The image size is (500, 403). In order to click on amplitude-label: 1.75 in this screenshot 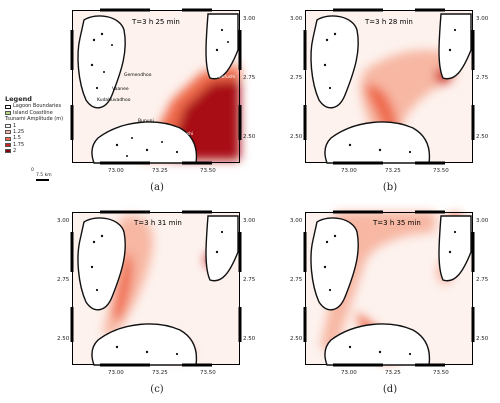, I will do `click(19, 144)`.